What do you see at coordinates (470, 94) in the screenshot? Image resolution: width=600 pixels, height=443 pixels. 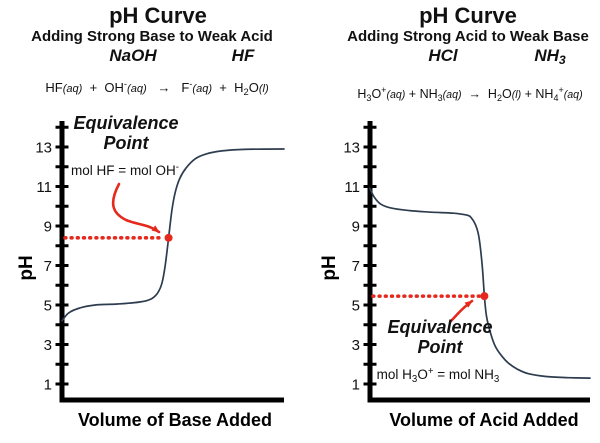 I see `neutralization-equation: H3O+(aq) + NH3(aq) → H2O(l) + NH4+(aq)` at bounding box center [470, 94].